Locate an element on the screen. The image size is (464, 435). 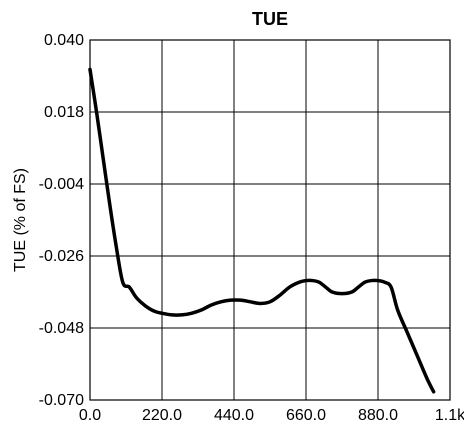
x-tick-label-2: 440.0 is located at coordinates (234, 415).